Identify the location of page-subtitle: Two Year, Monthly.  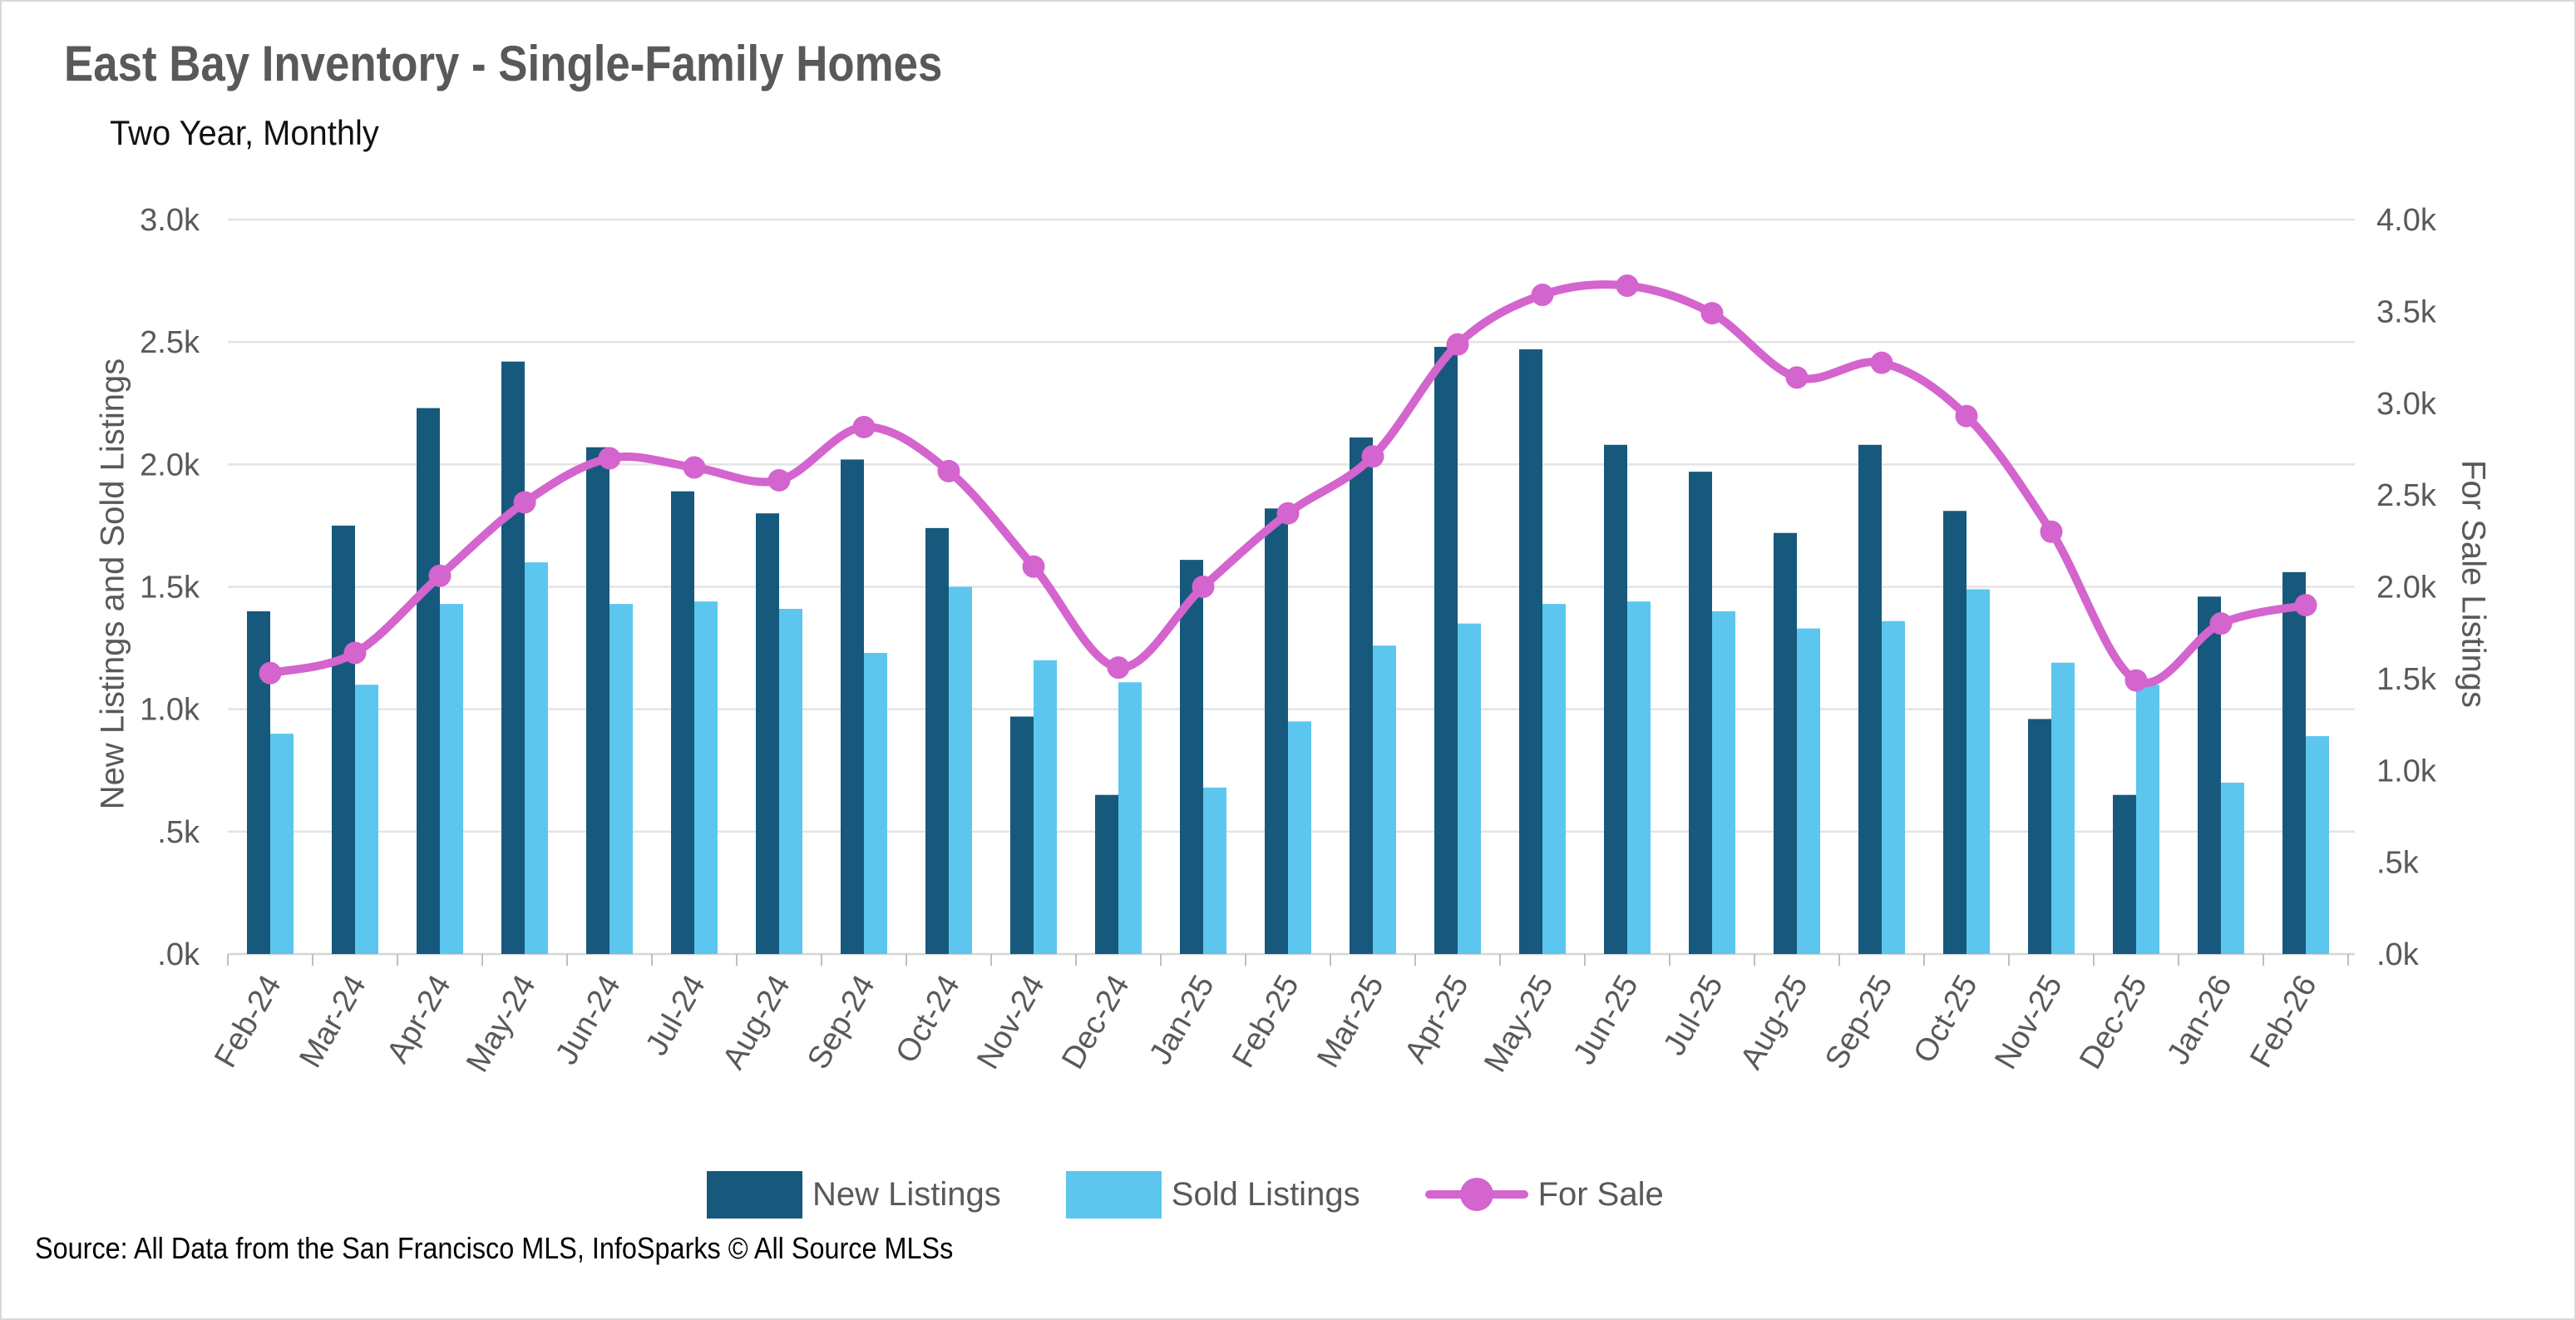
(244, 132).